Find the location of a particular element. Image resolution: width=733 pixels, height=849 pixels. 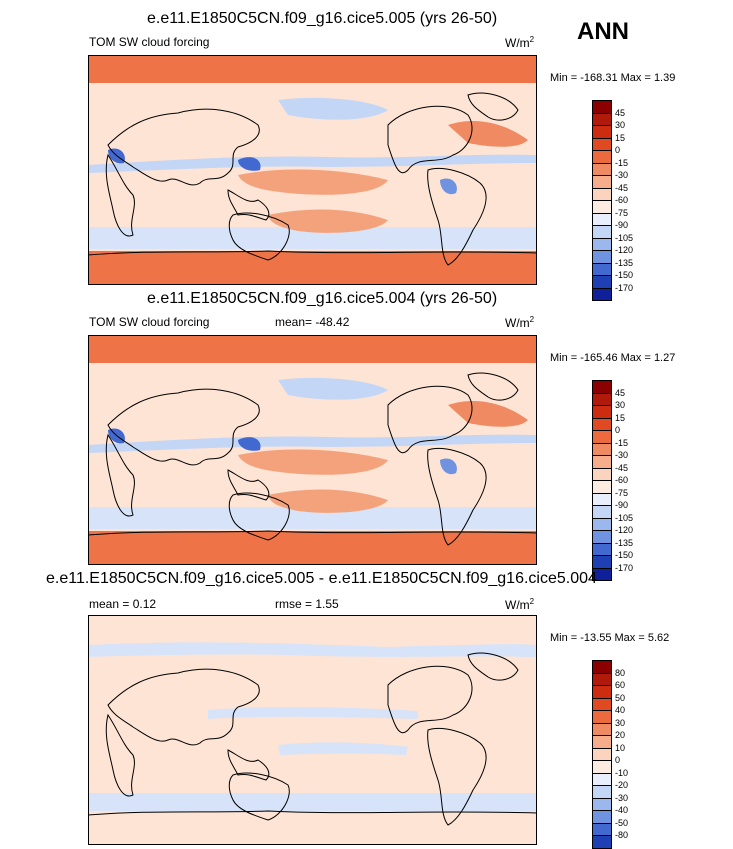

colorbar-tick-label: -135 is located at coordinates (624, 542).